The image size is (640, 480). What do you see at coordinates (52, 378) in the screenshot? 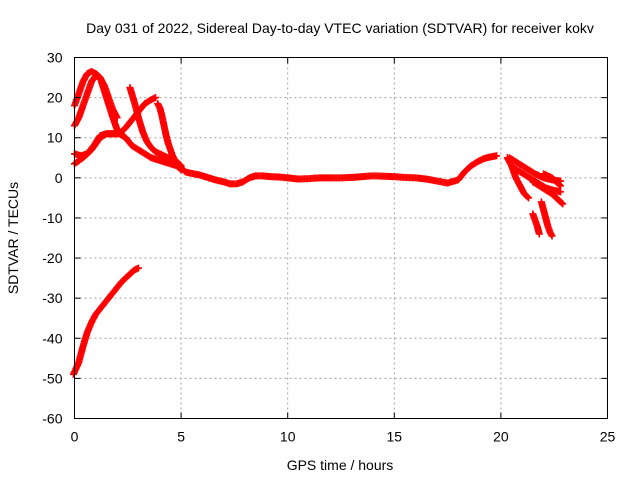
I see `y-tick-label: -50` at bounding box center [52, 378].